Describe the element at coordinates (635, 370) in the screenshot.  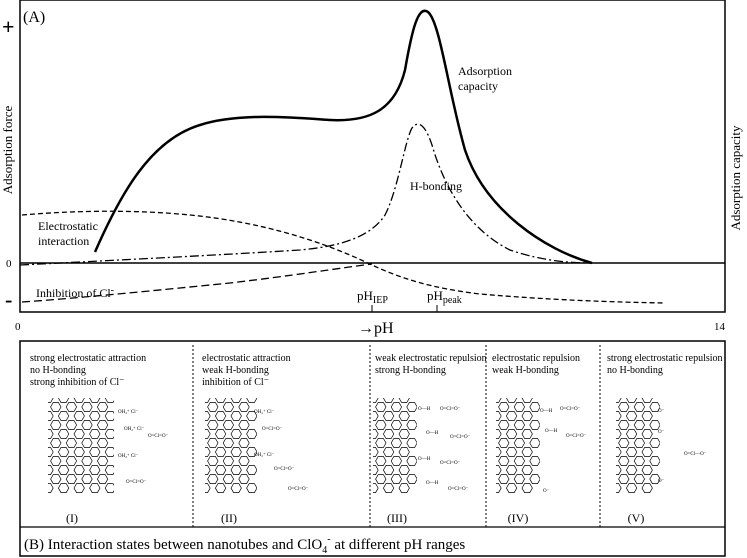
I see `state-5-line-2: no H-bonding` at that location.